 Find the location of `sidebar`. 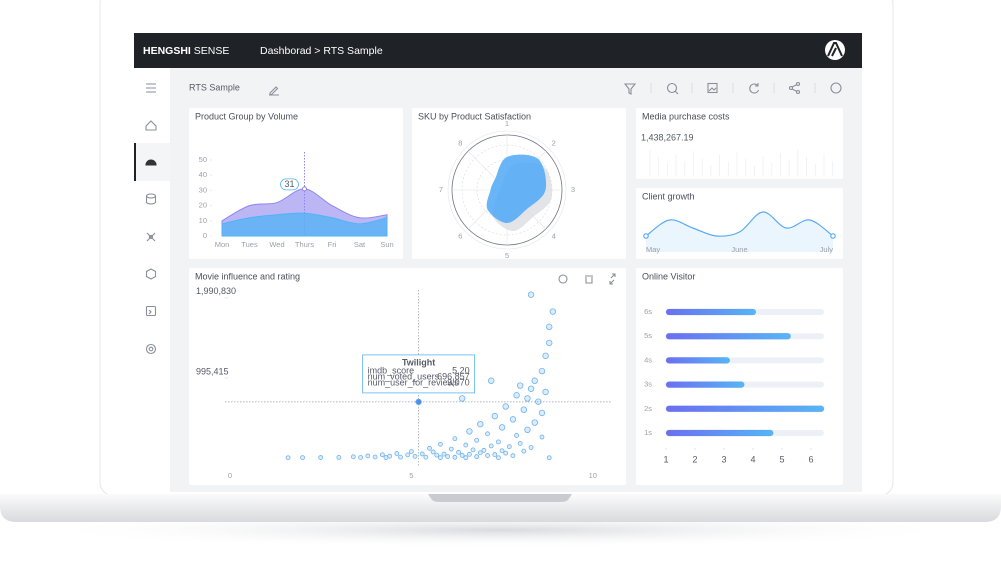

sidebar is located at coordinates (152, 280).